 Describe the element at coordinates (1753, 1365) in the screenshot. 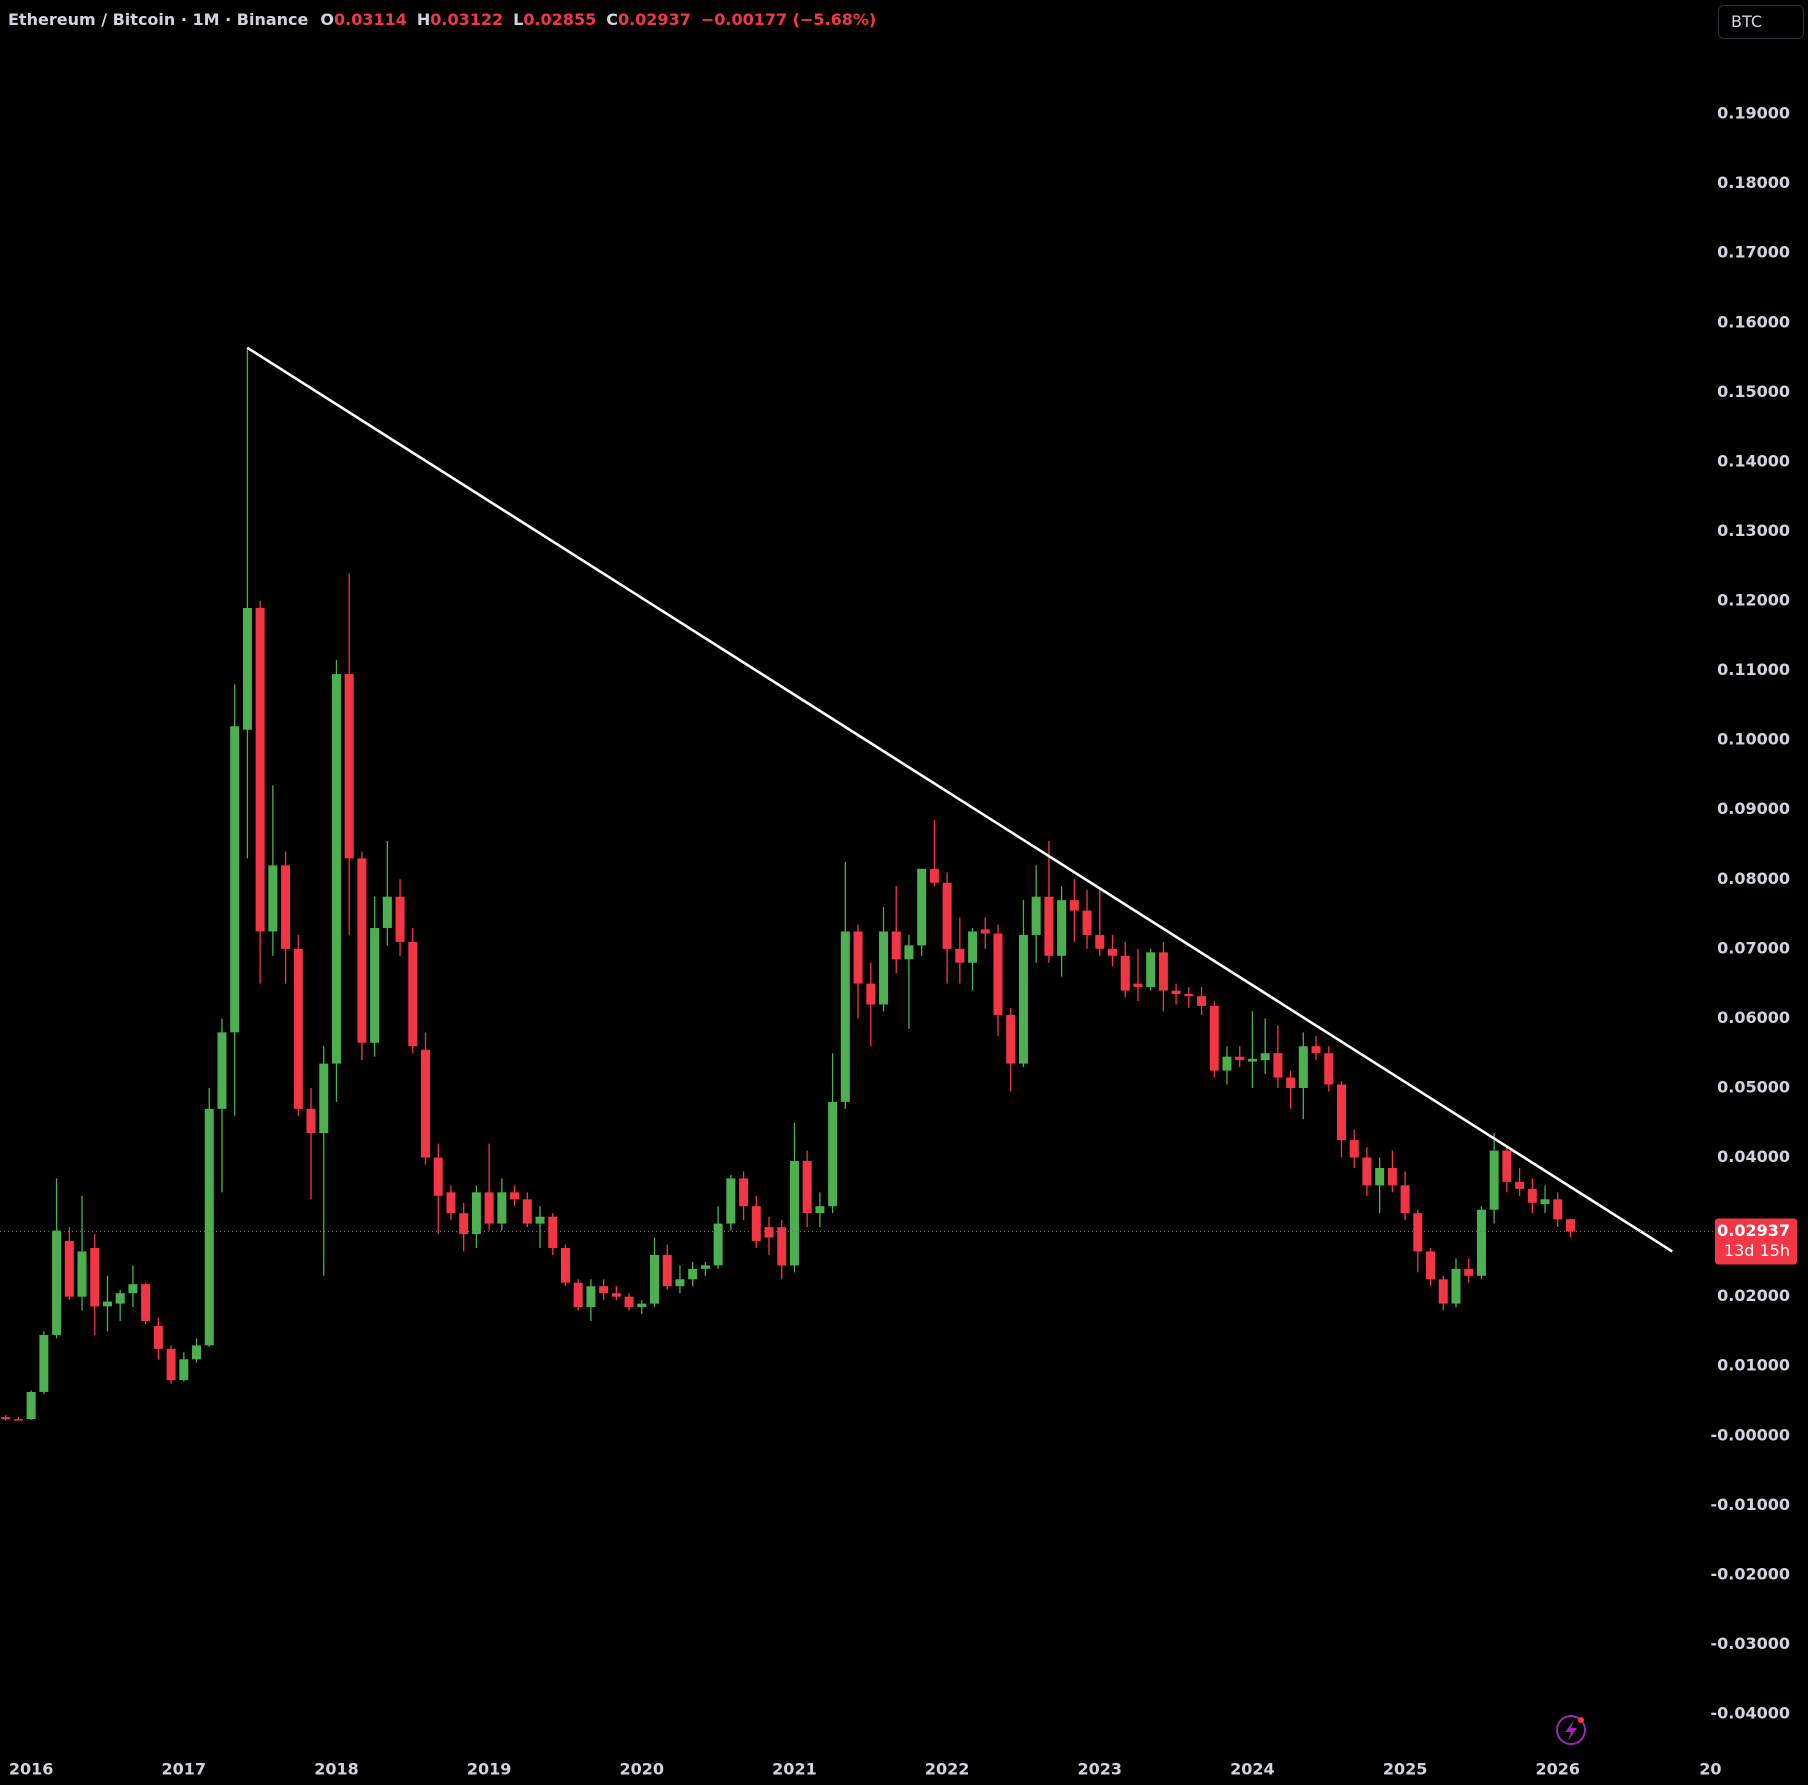

I see `y-tick-label: 0.01000` at that location.